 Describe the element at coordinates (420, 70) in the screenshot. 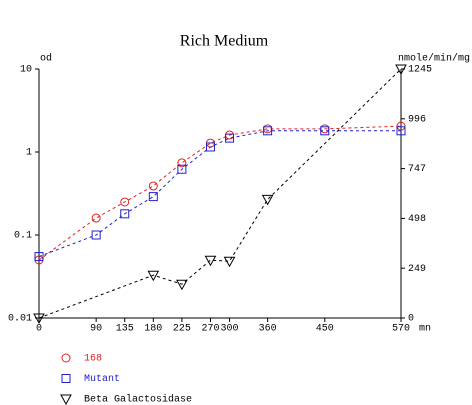

I see `y2-tick-label: 1245` at that location.